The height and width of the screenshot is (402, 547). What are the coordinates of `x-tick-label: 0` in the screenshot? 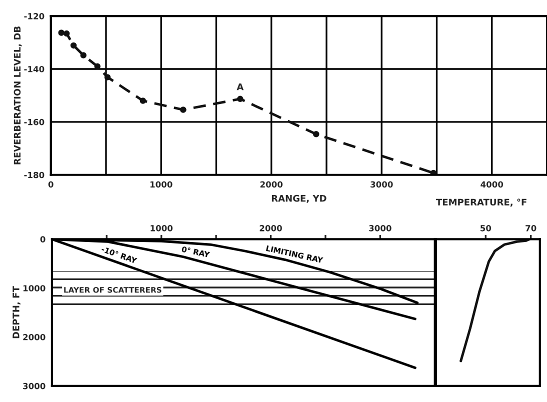 It's located at (51, 184).